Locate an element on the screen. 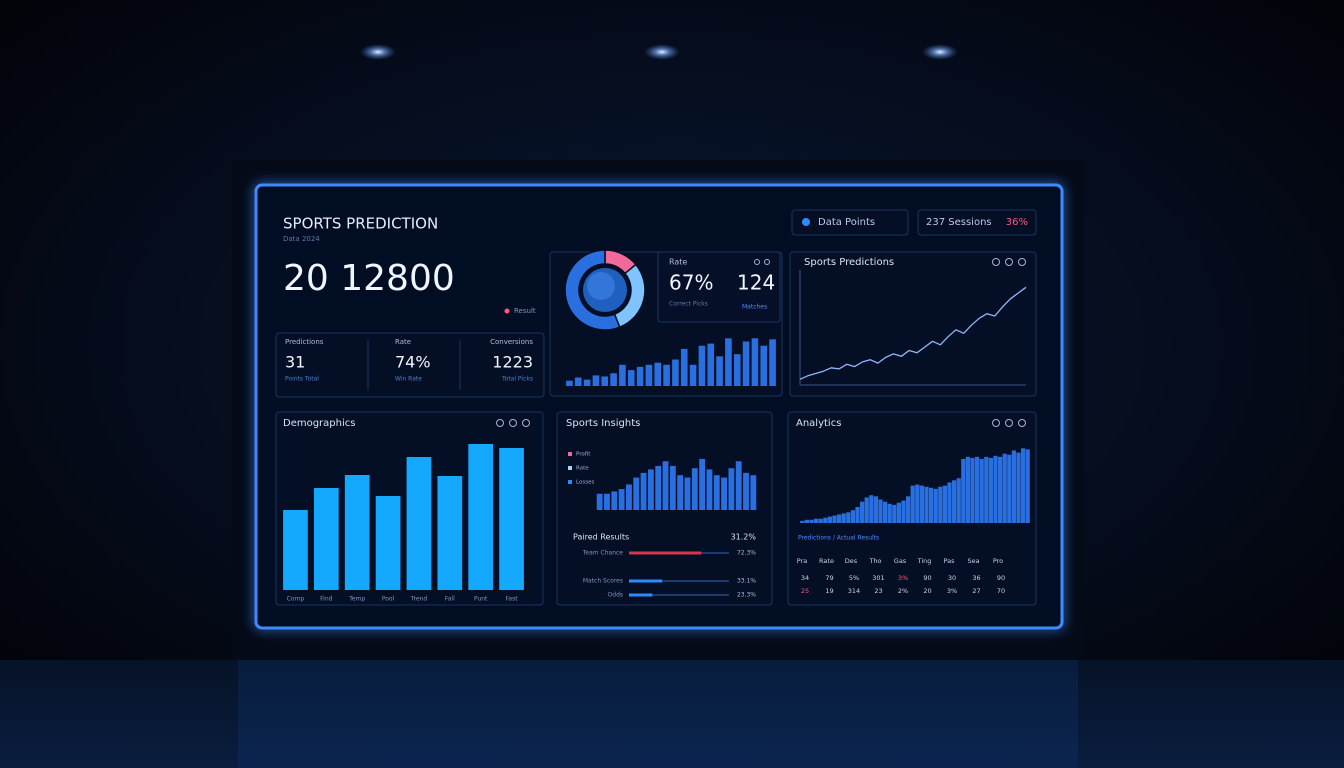 This screenshot has height=768, width=1344. x-tick-label: Find is located at coordinates (326, 599).